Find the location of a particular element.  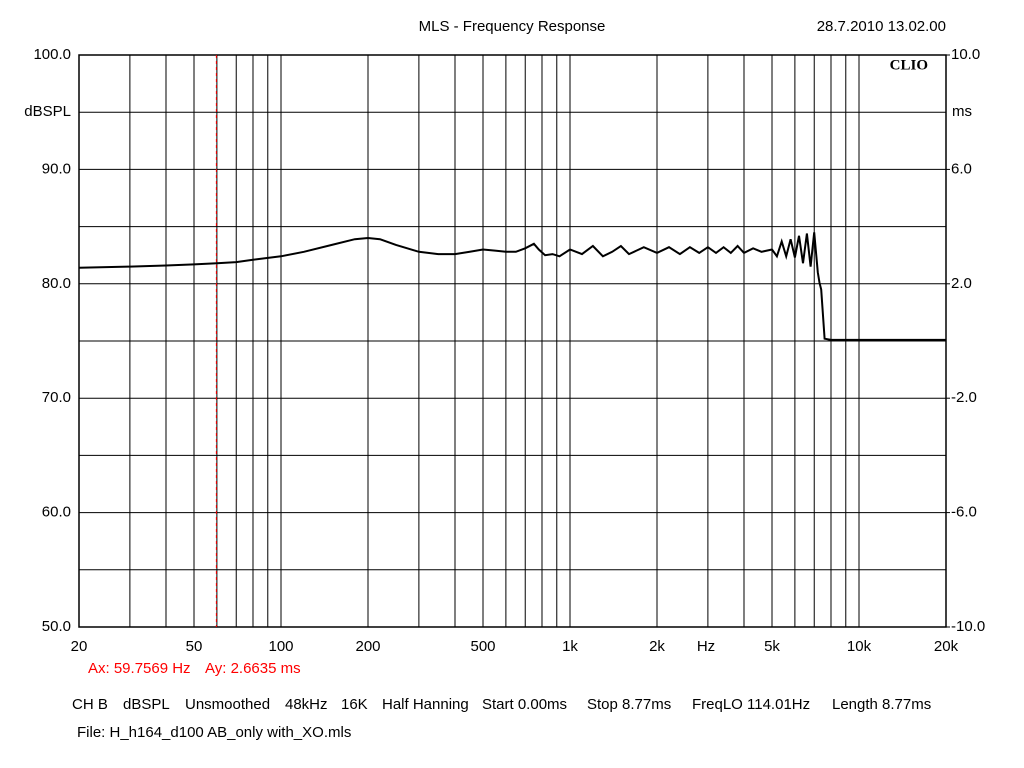

x-tick-label: 100 is located at coordinates (280, 646).